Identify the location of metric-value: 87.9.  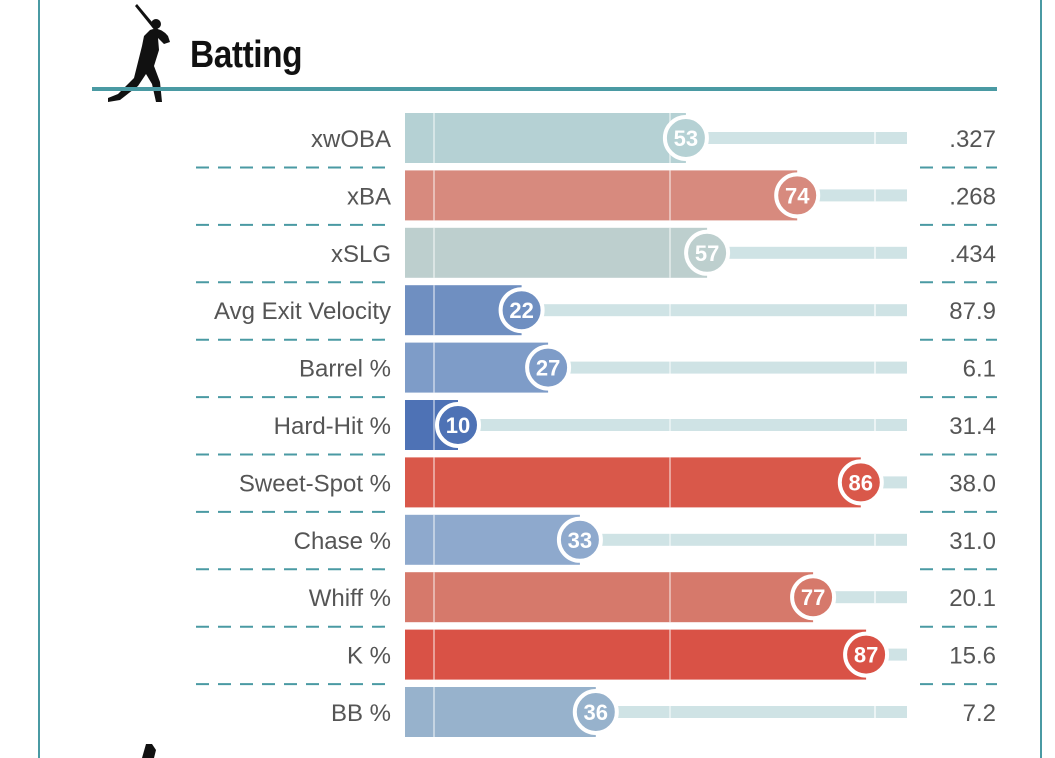
(972, 311).